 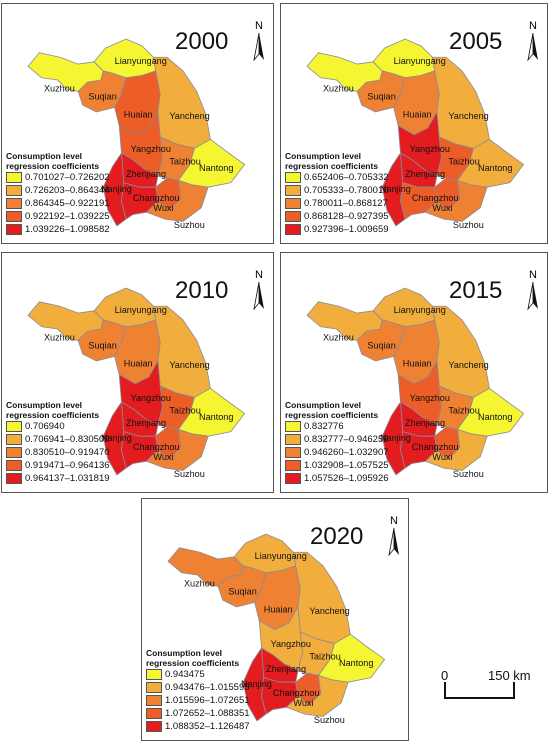 I want to click on legend-item: 1.088352–1.126487, so click(x=198, y=726).